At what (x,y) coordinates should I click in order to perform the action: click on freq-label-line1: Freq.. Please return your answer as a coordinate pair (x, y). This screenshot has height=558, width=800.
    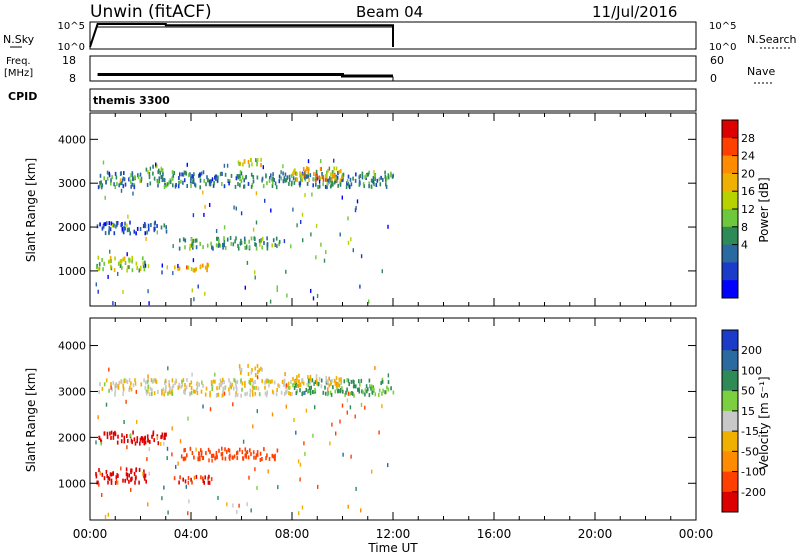
    Looking at the image, I should click on (18, 61).